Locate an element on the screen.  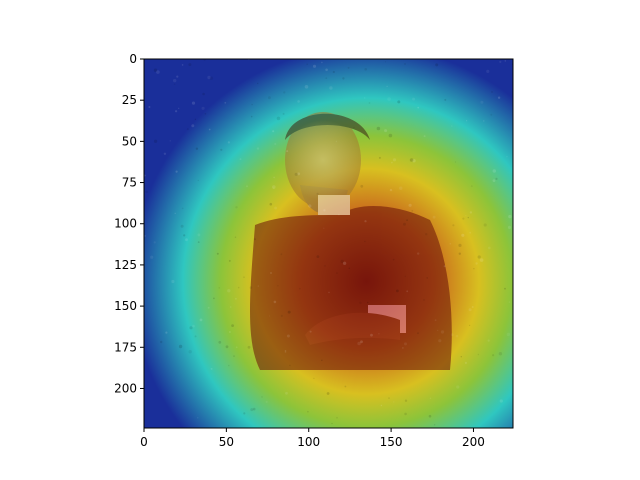
y-tick-label: 75 is located at coordinates (129, 183).